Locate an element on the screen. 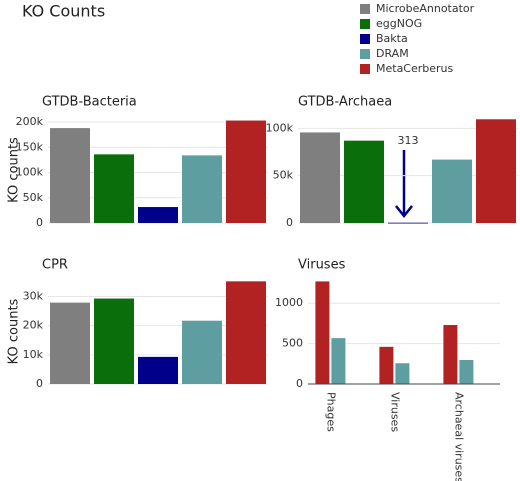  annotation-arrowhead is located at coordinates (404, 212).